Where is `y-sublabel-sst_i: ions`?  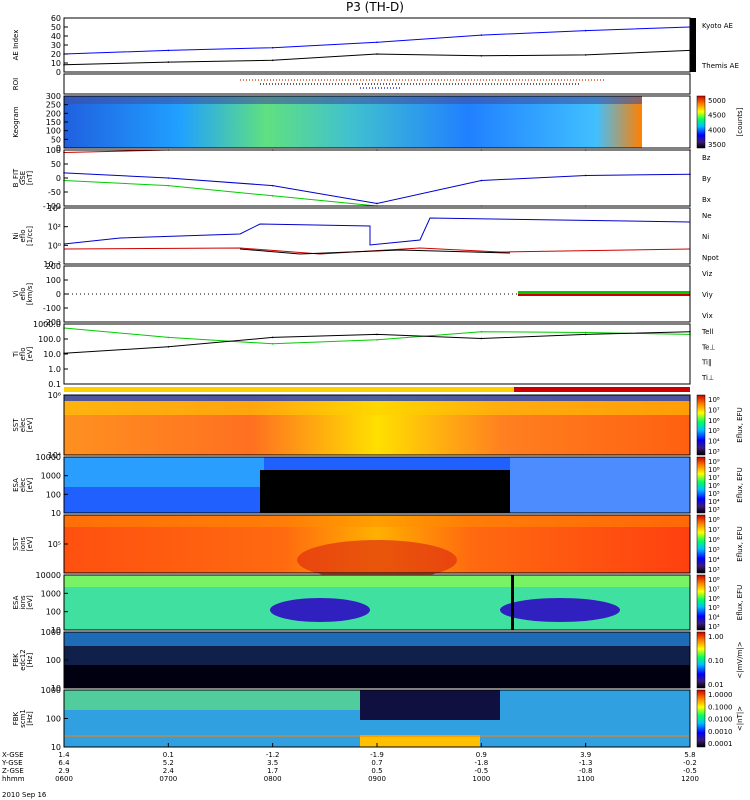 y-sublabel-sst_i: ions is located at coordinates (23, 543).